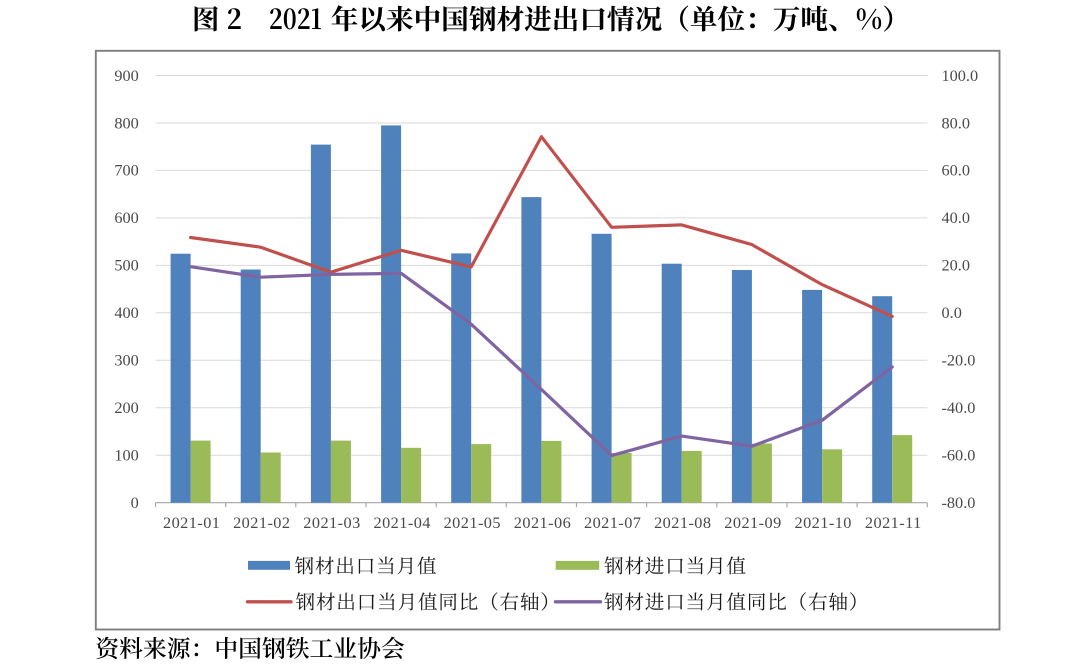  What do you see at coordinates (752, 522) in the screenshot?
I see `svg-text: 2021-09` at bounding box center [752, 522].